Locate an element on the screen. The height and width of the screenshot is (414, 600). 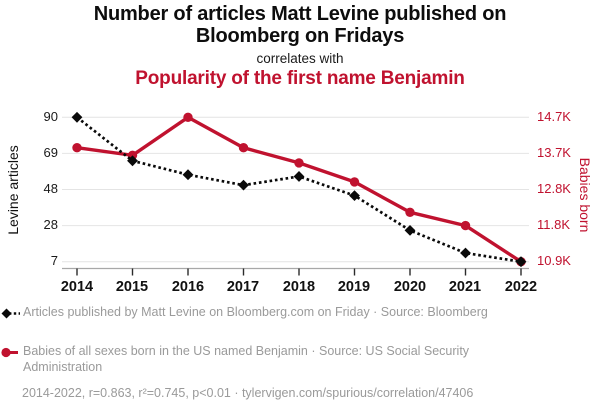
solid-circle-legend-icon is located at coordinates (9, 352).